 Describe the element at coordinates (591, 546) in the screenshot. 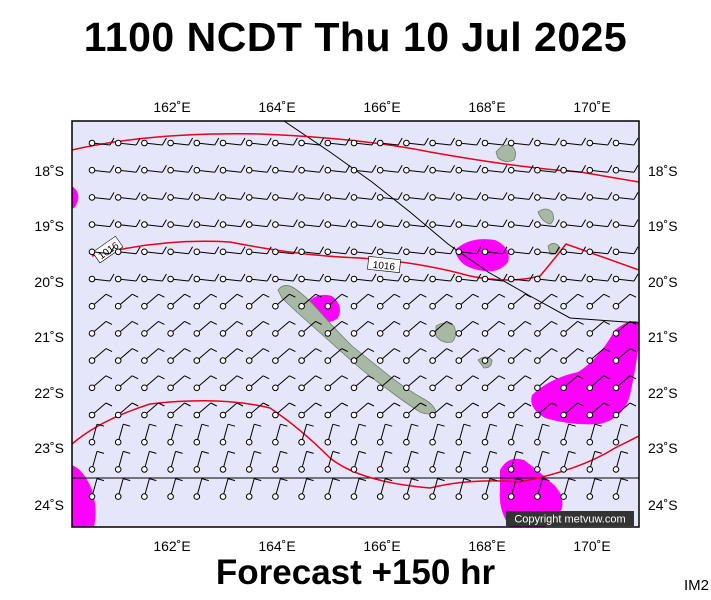

I see `lon-tick-label: 170˚E` at that location.